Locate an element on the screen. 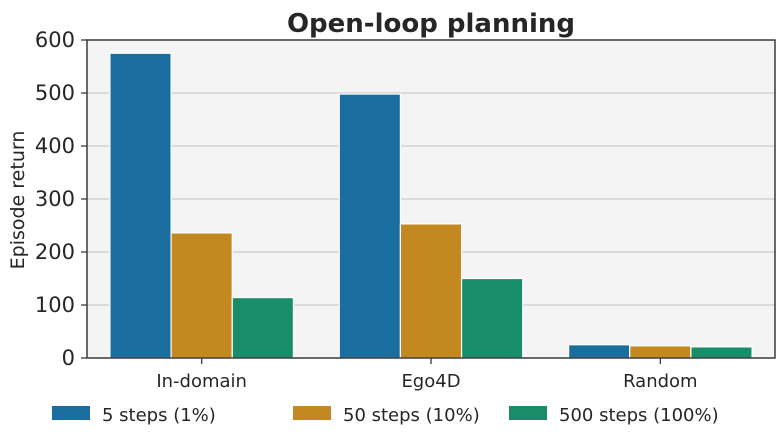 The height and width of the screenshot is (442, 784). x-axis: In-domain Ego4D Random is located at coordinates (427, 375).